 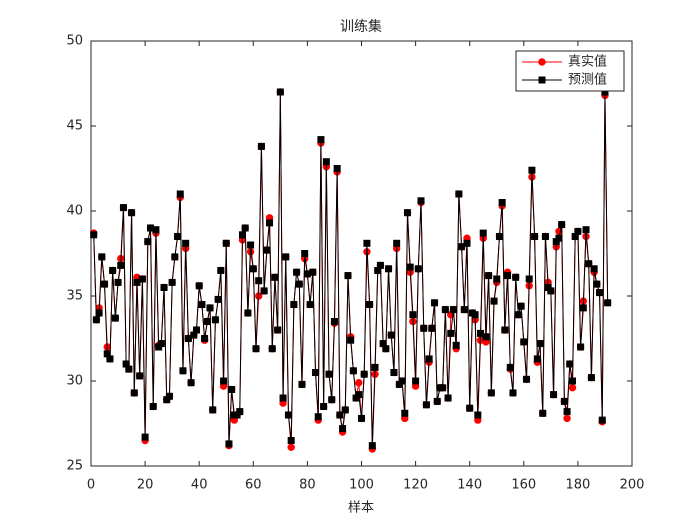 I want to click on x-tick-label: 180, so click(x=577, y=485).